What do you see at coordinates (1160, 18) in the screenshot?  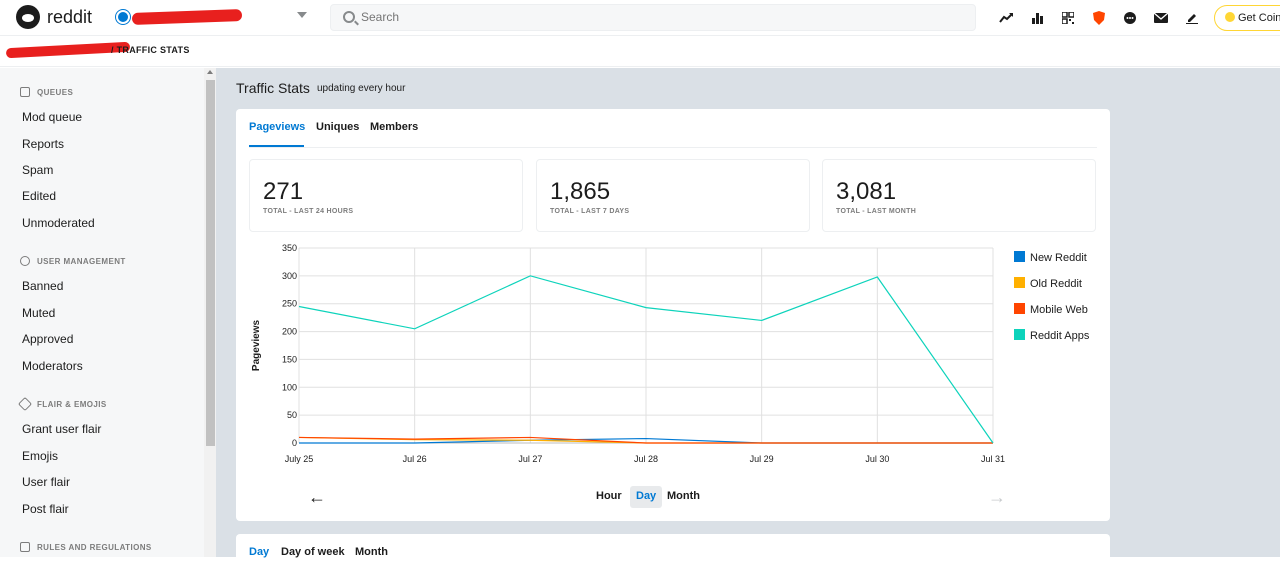 I see `mail-icon` at bounding box center [1160, 18].